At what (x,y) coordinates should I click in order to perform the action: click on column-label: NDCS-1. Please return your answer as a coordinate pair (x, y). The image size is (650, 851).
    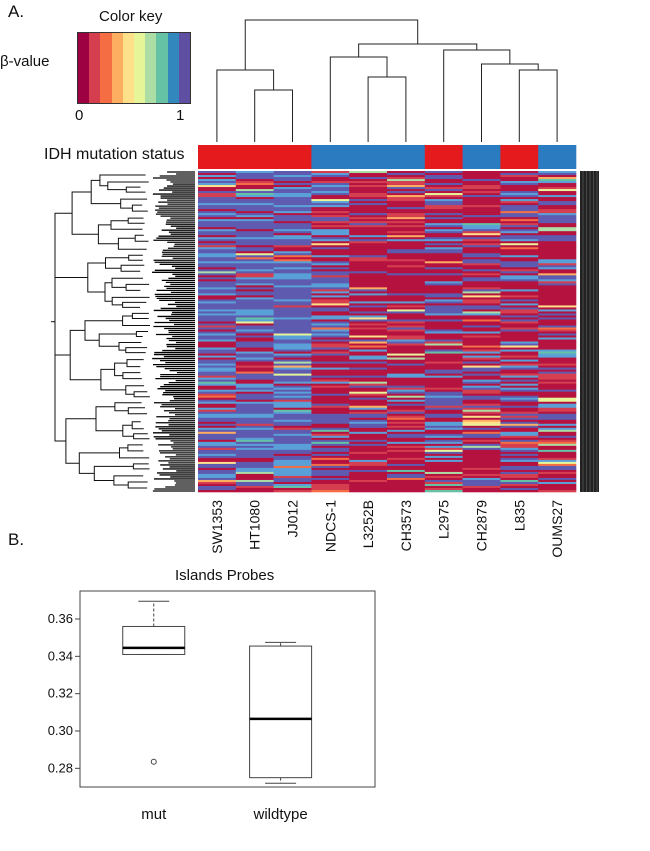
    Looking at the image, I should click on (330, 526).